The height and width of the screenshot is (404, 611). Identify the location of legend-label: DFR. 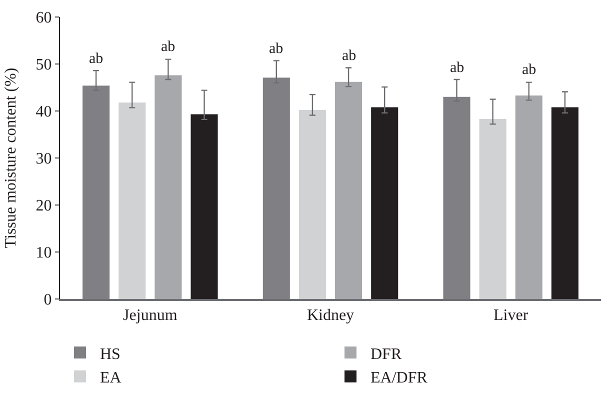
(386, 354).